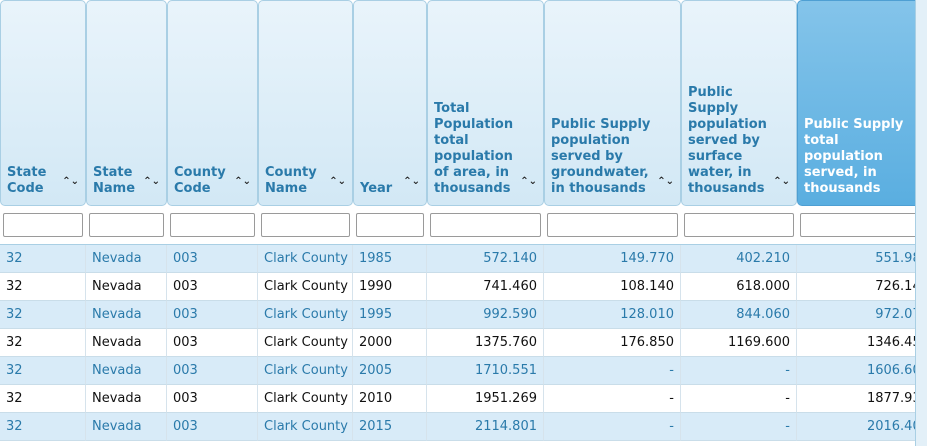 This screenshot has width=927, height=446. What do you see at coordinates (212, 103) in the screenshot?
I see `column-header-county-code: County Code ⌃⌄` at bounding box center [212, 103].